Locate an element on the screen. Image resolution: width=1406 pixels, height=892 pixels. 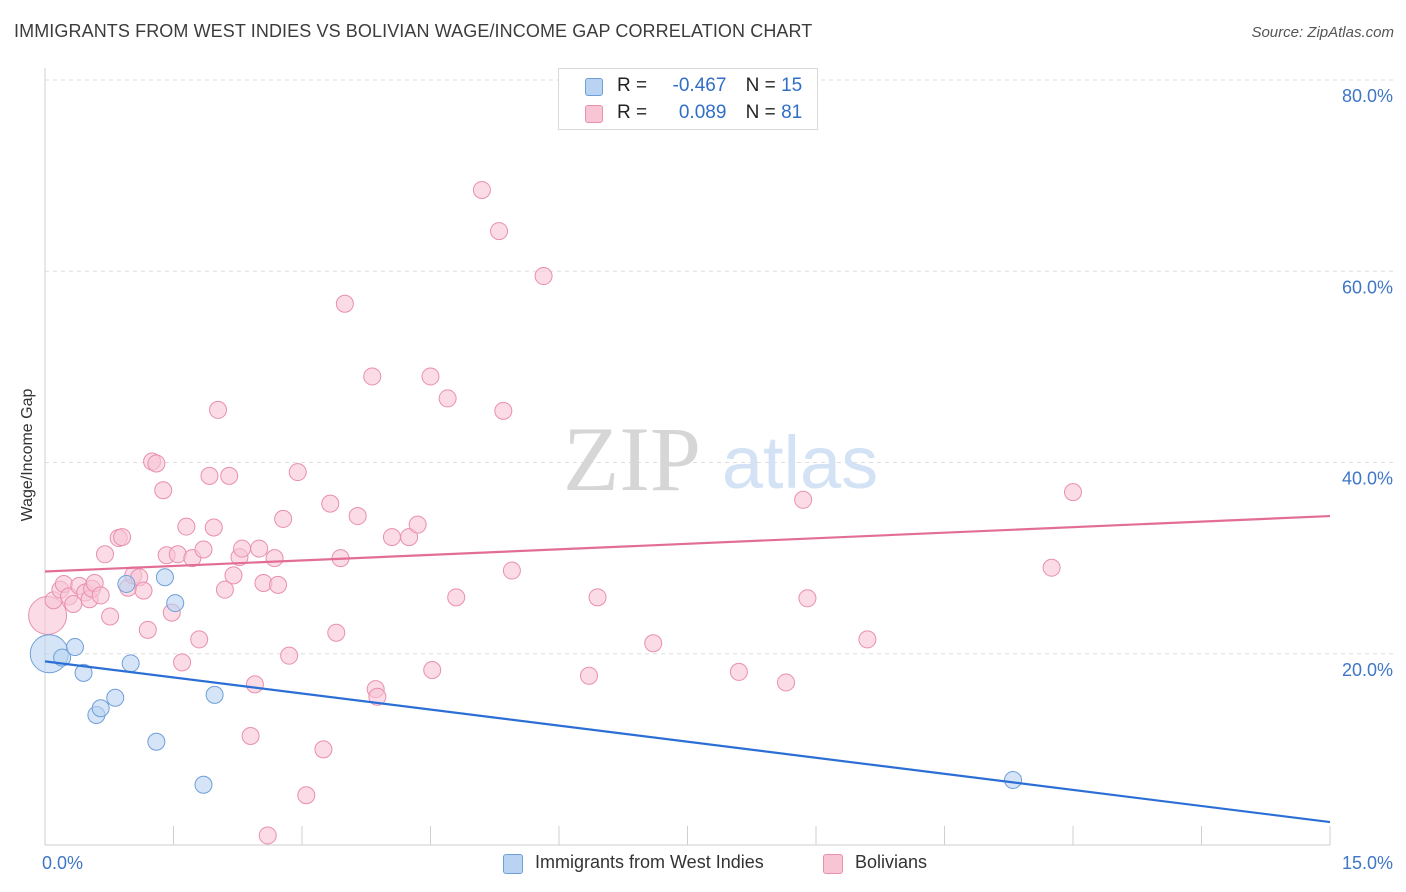
watermark: ZIP atlas is located at coordinates (720, 459).